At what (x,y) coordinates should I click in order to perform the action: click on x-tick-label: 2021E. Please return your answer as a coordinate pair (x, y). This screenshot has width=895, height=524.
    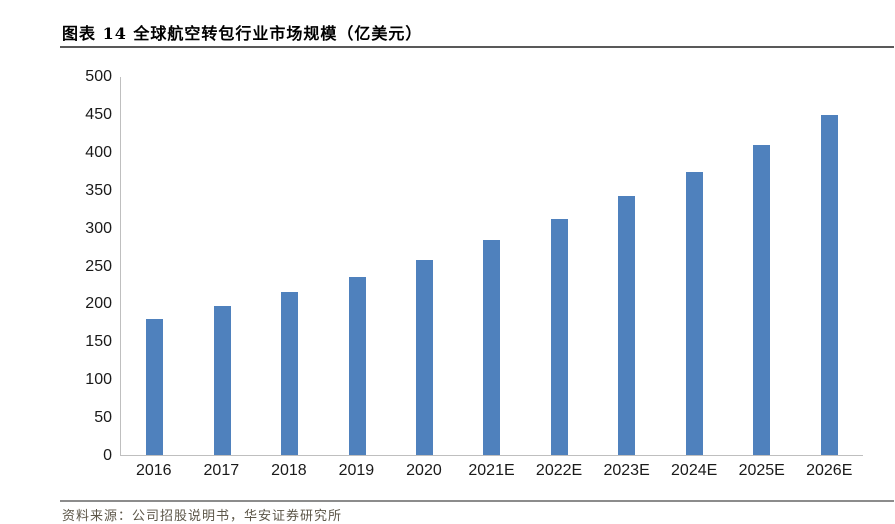
    Looking at the image, I should click on (491, 470).